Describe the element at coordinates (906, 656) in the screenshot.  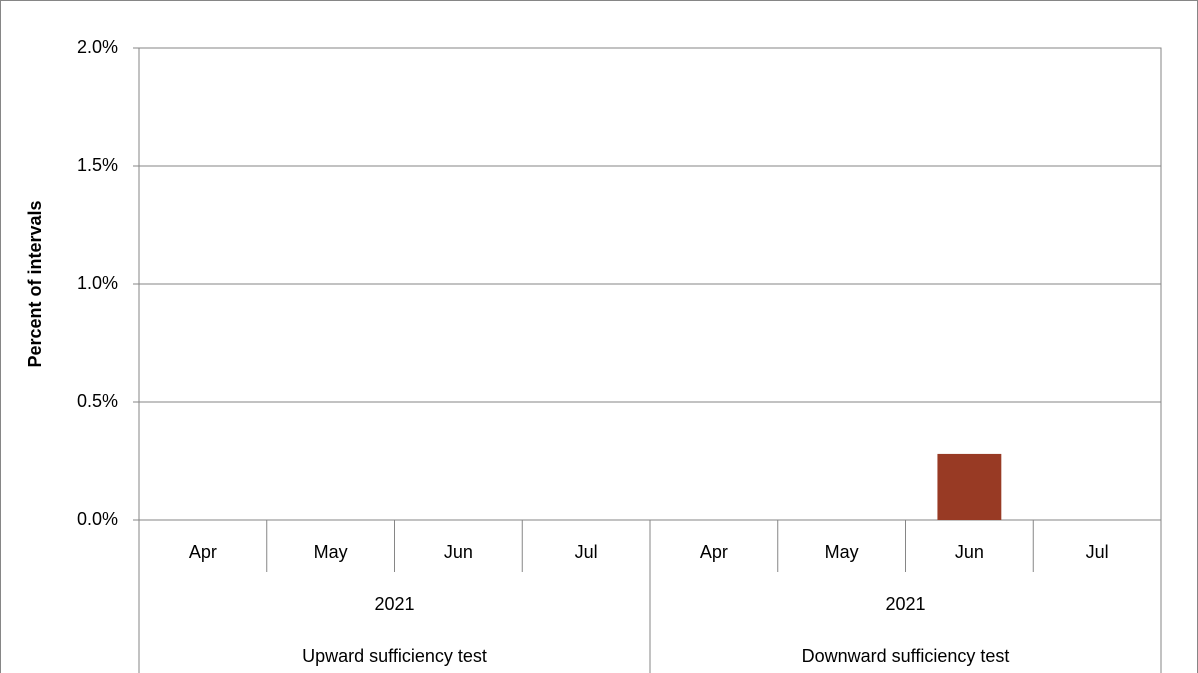
I see `group-label: Downward sufficiency test` at that location.